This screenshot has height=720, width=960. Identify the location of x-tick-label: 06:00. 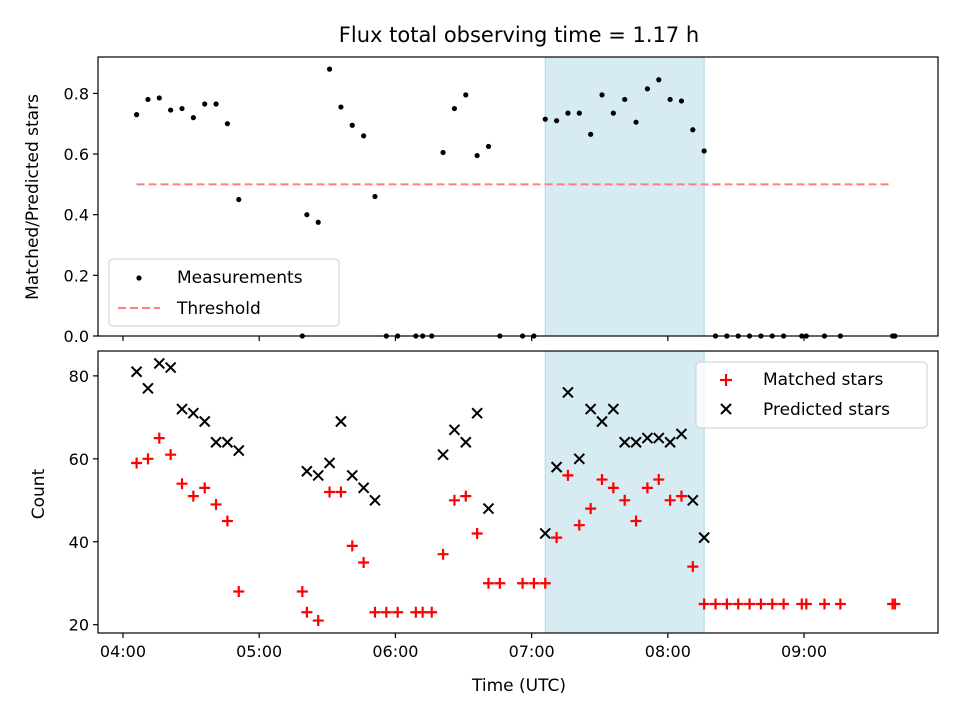
(395, 651).